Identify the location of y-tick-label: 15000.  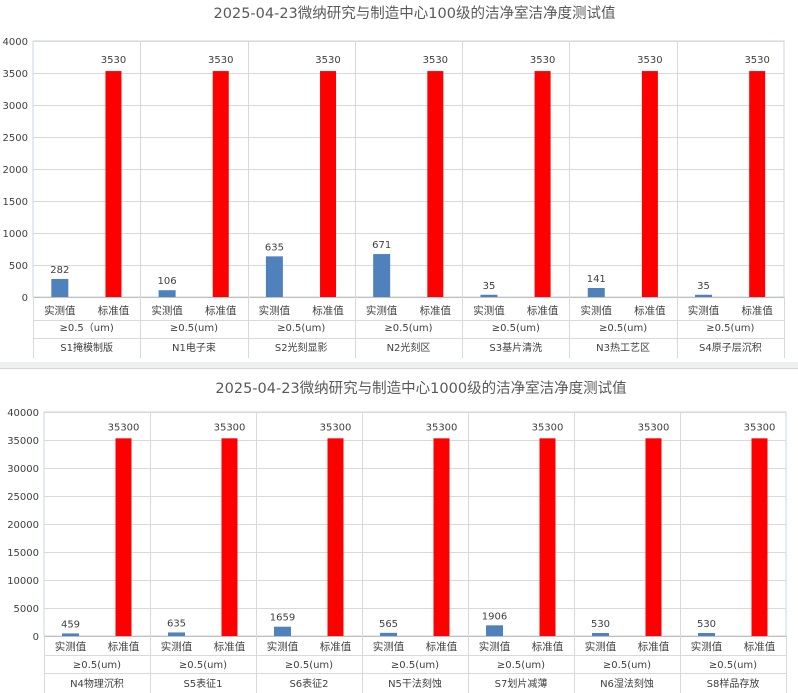
(23, 553).